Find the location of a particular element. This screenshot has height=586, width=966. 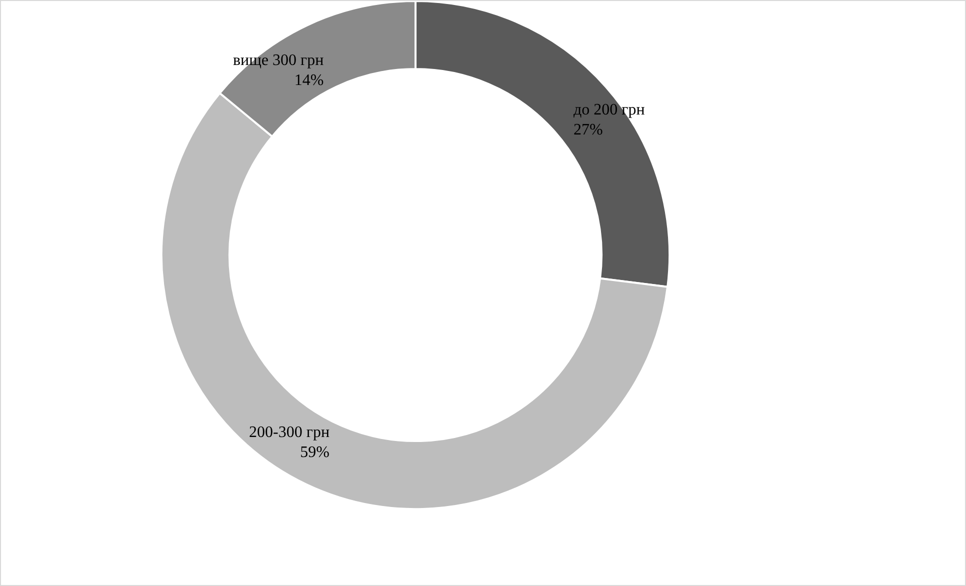

slice-label: вище 300 грн is located at coordinates (278, 60).